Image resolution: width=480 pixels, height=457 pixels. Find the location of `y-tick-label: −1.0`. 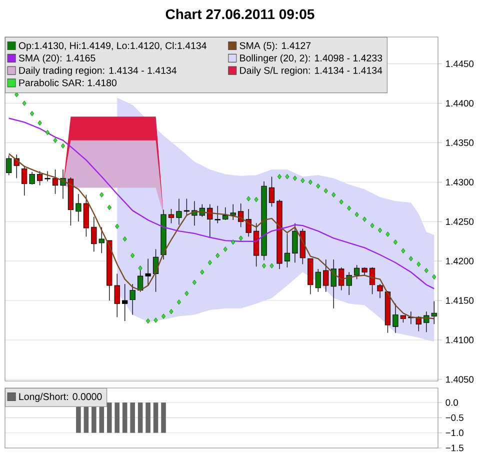

y-tick-label: −1.0 is located at coordinates (455, 433).